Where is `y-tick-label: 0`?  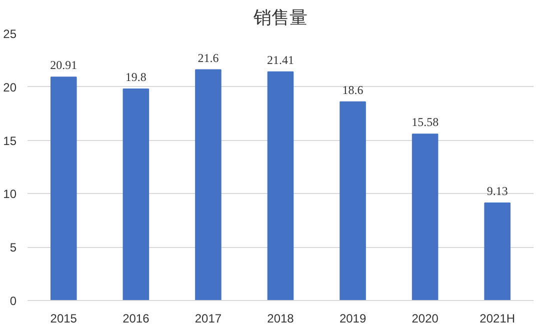 y-tick-label: 0 is located at coordinates (13, 301).